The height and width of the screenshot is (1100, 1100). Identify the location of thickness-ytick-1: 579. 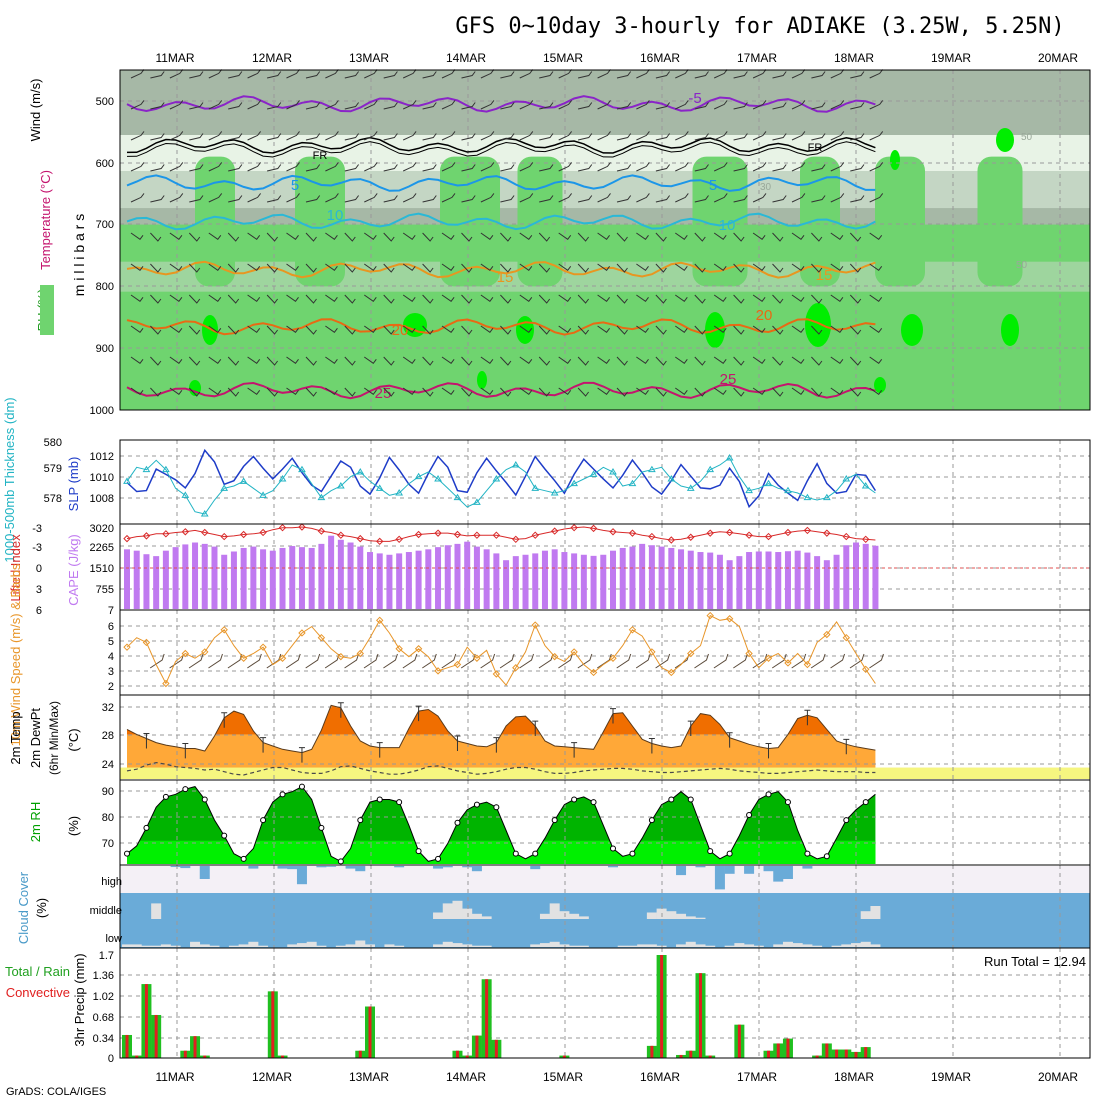
(53, 469).